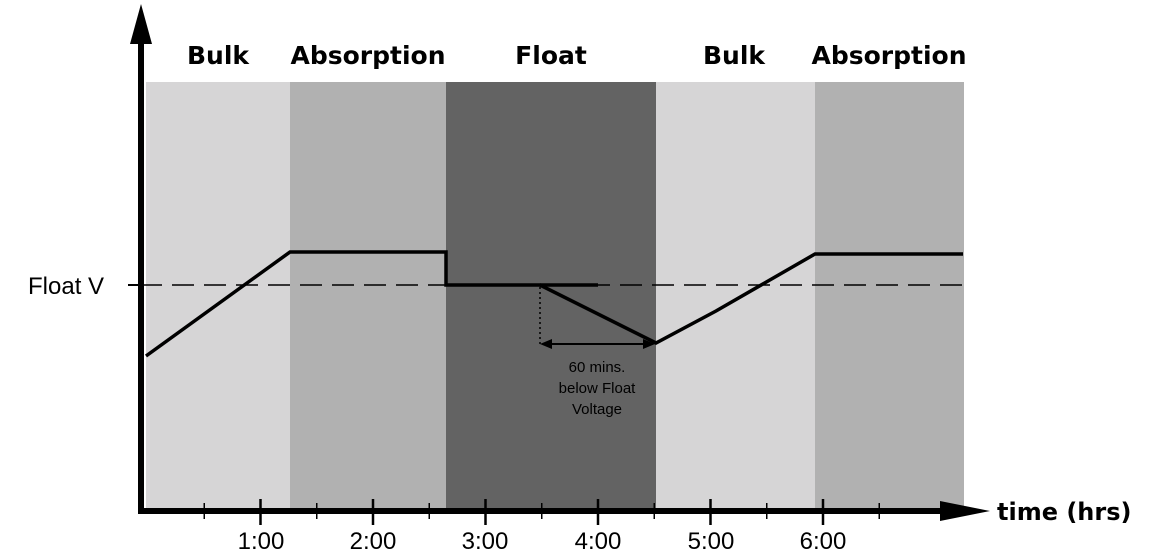 Image resolution: width=1160 pixels, height=554 pixels. I want to click on annotation-line-1: 60 mins., so click(597, 367).